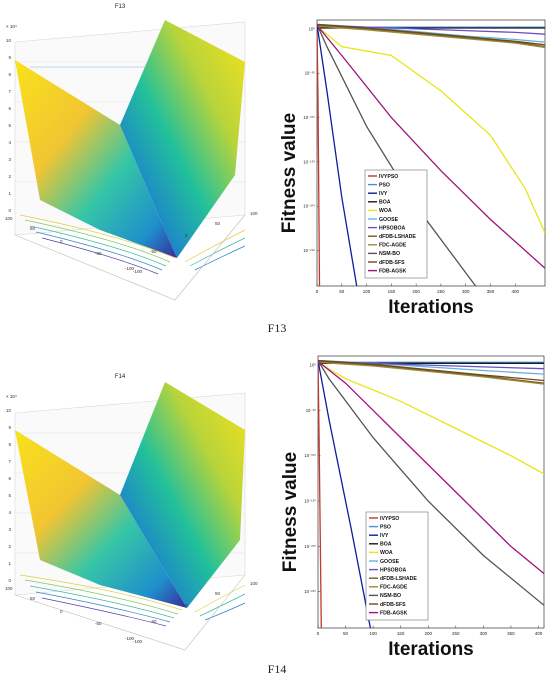 The height and width of the screenshot is (679, 550). I want to click on z-tick-label: 5, so click(9, 495).